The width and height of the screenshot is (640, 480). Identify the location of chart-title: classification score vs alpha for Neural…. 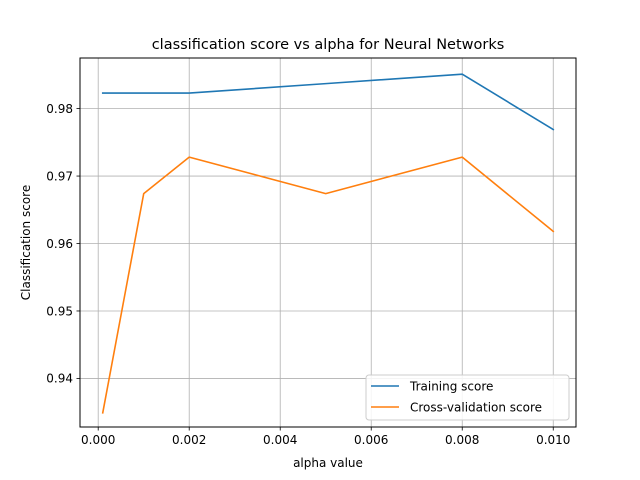
(328, 45).